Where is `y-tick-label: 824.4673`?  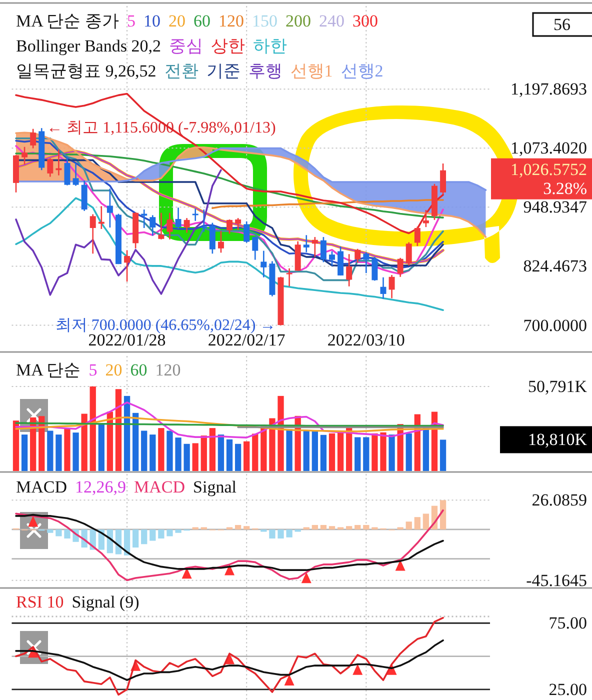 y-tick-label: 824.4673 is located at coordinates (555, 266).